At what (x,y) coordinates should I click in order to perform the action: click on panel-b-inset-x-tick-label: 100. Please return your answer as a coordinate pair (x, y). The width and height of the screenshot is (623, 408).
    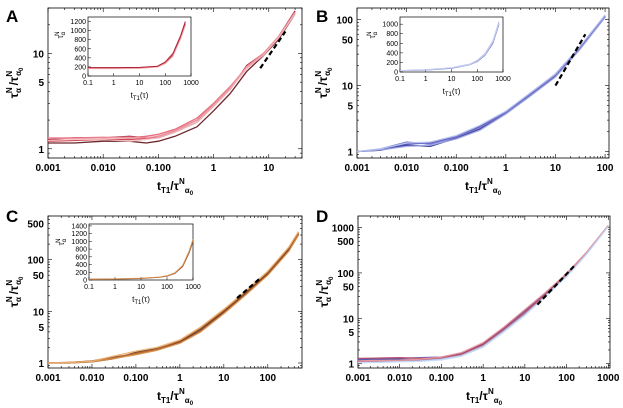
    Looking at the image, I should click on (477, 79).